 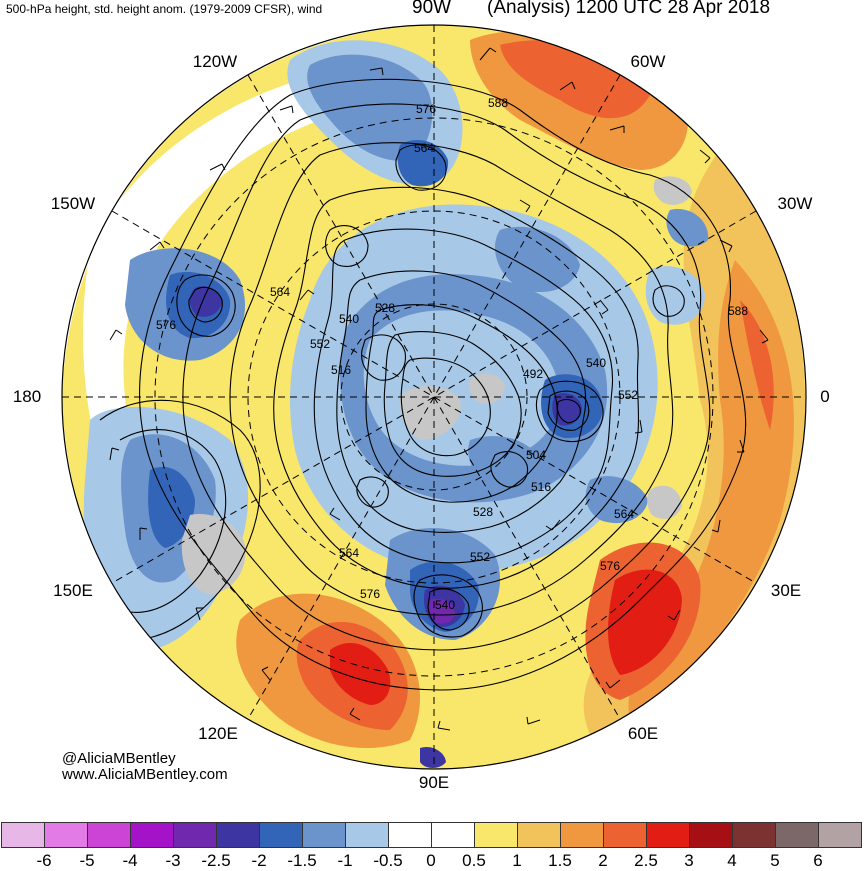 I want to click on colorbar-label: -0.5, so click(x=388, y=860).